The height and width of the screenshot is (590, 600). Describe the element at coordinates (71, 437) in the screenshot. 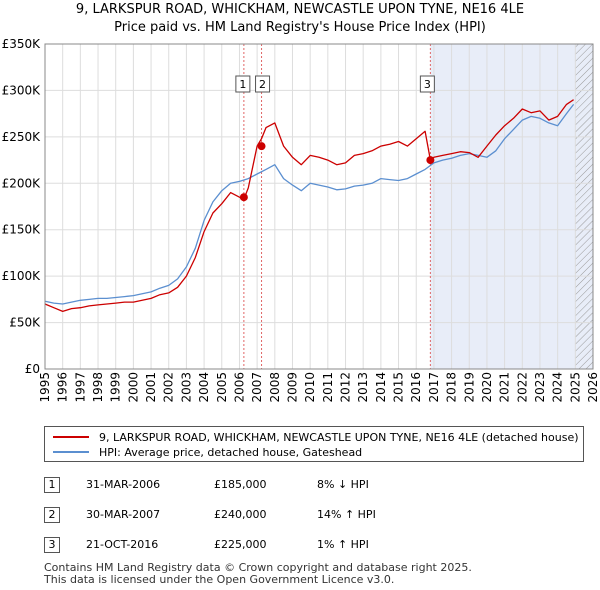

I see `legend-swatch-property` at that location.